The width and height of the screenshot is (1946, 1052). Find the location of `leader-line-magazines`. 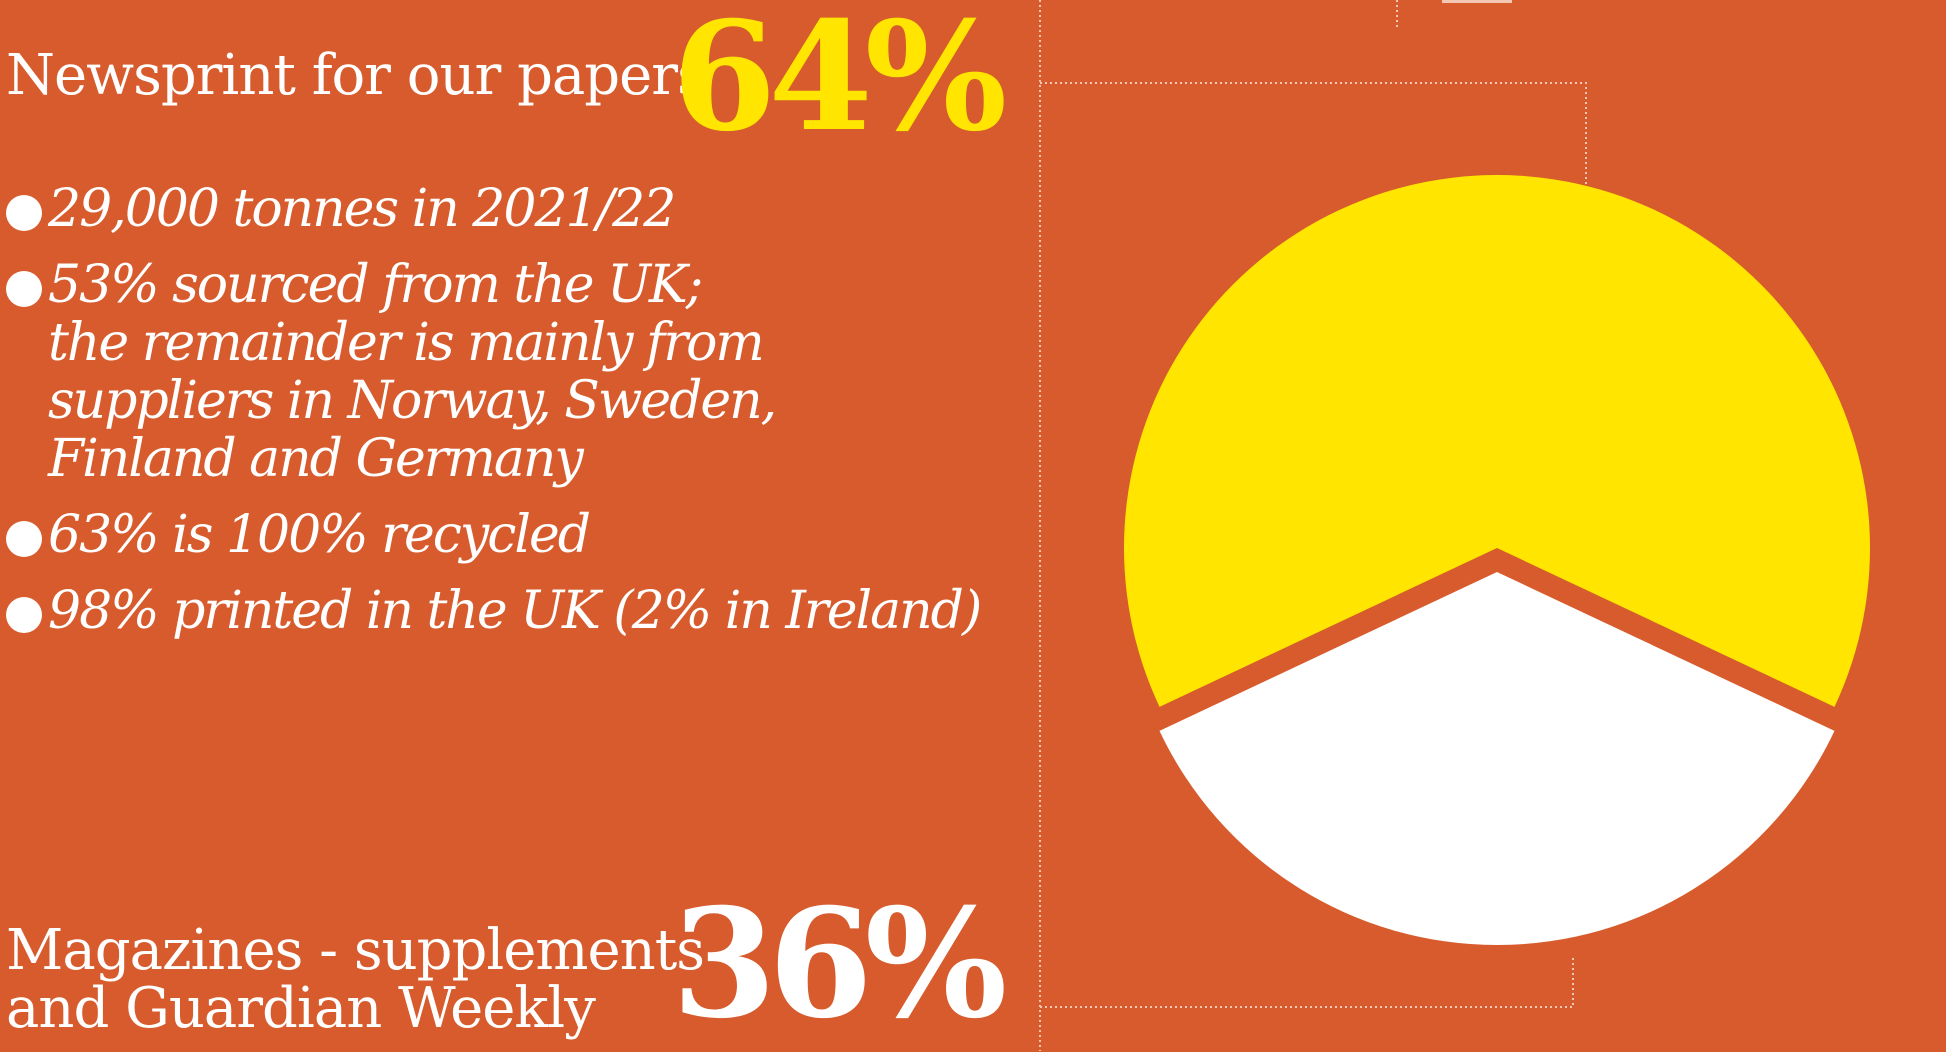

leader-line-magazines is located at coordinates (1307, 981).